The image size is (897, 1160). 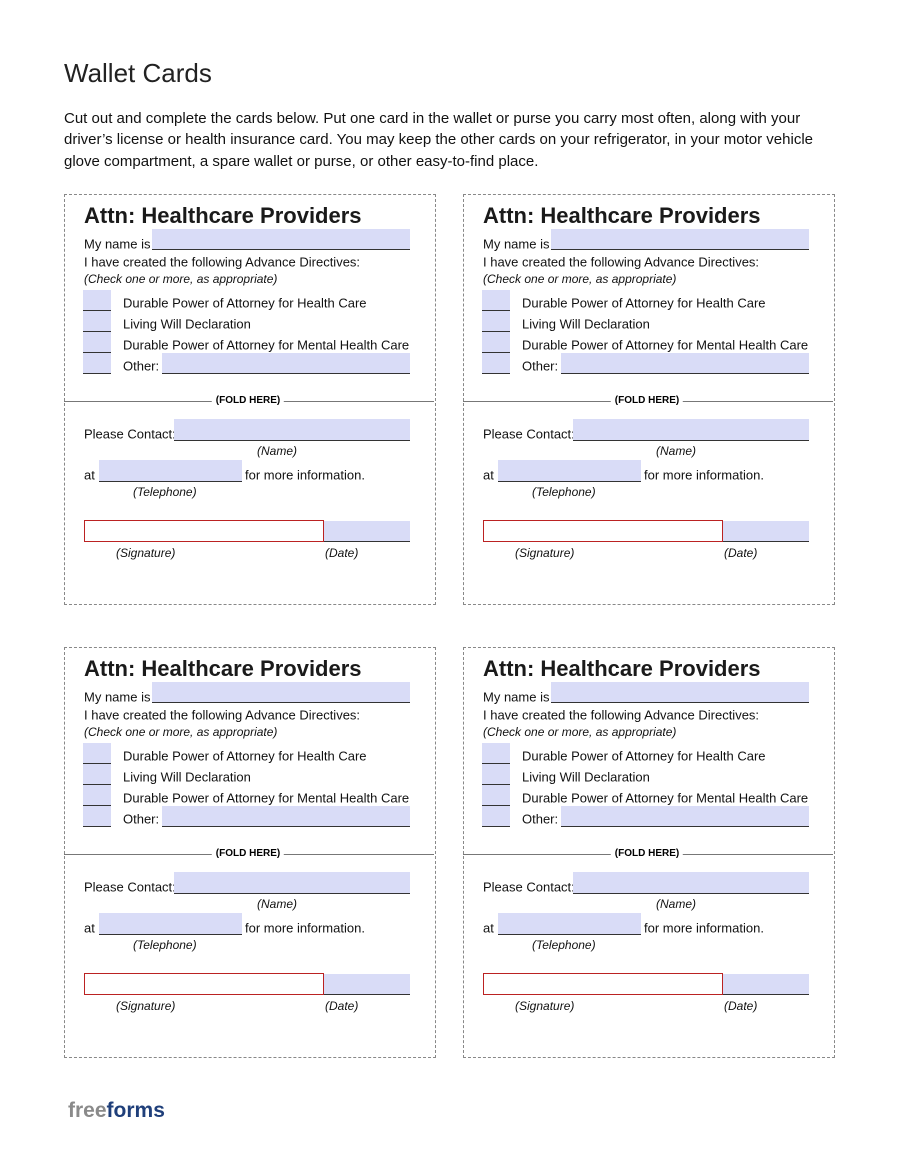 I want to click on logo-part: free, so click(x=87, y=1110).